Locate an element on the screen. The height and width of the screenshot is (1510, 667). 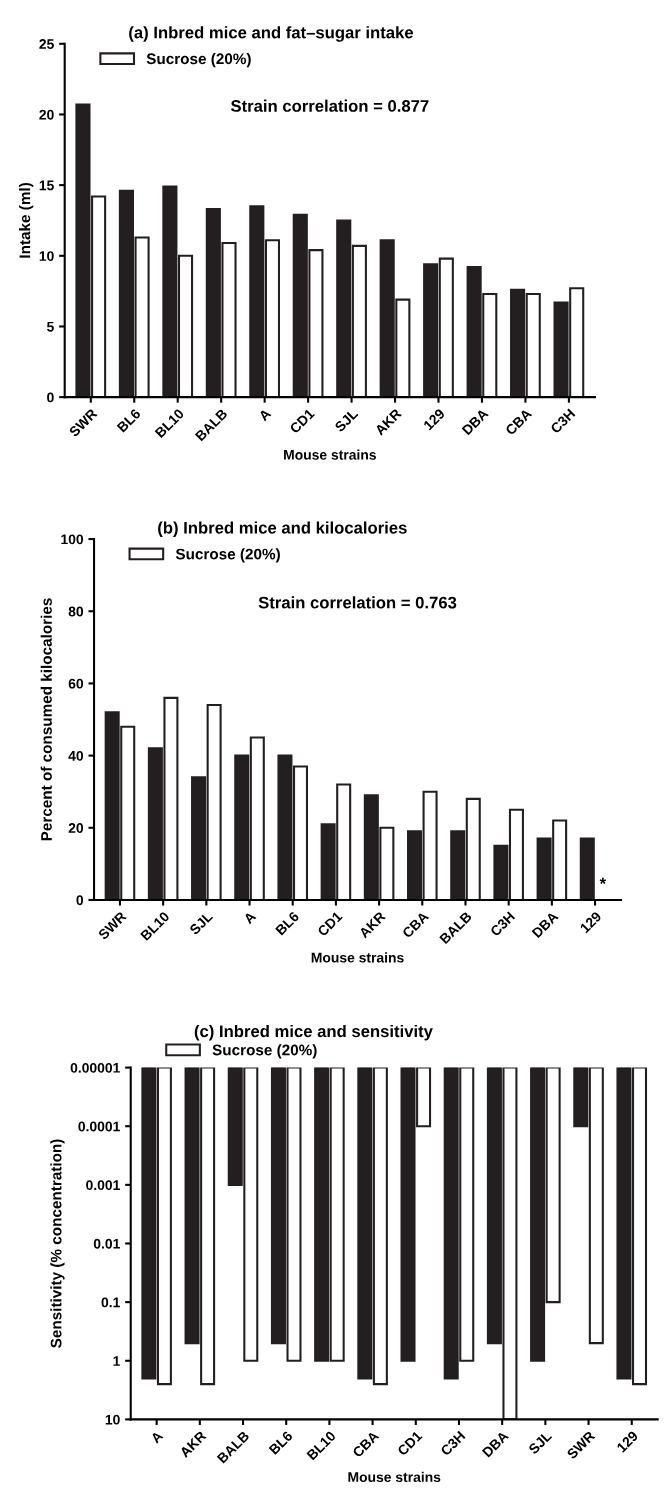
y-tick-label: 1 is located at coordinates (116, 1361).